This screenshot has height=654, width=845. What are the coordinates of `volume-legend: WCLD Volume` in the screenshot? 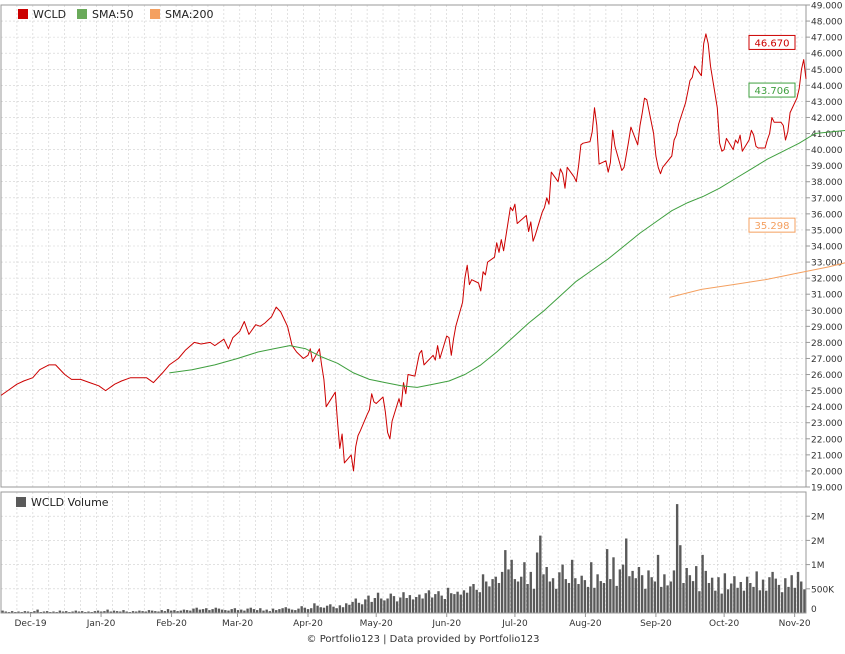 It's located at (62, 502).